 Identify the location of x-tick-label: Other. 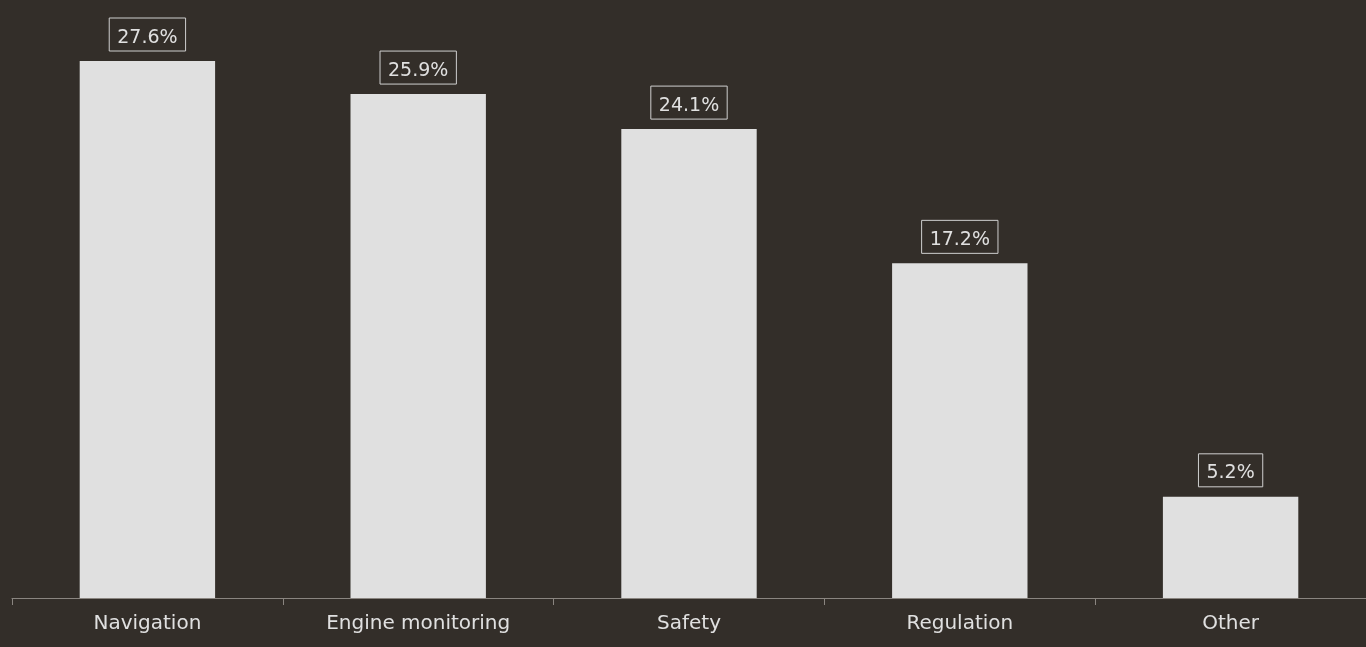
(1231, 622).